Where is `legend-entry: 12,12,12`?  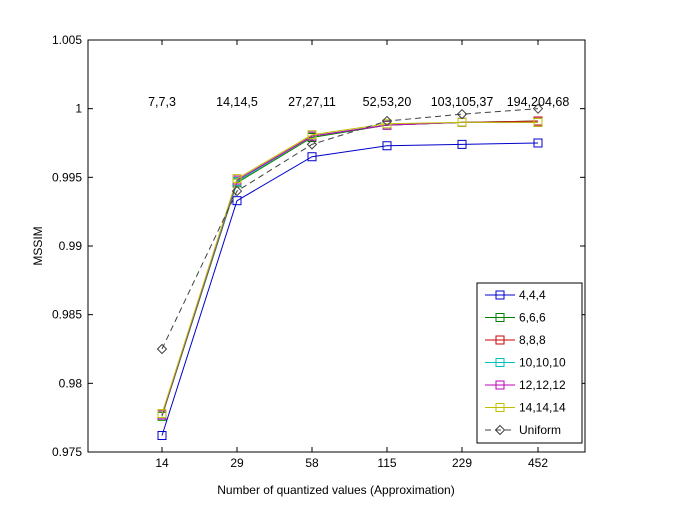 legend-entry: 12,12,12 is located at coordinates (525, 385).